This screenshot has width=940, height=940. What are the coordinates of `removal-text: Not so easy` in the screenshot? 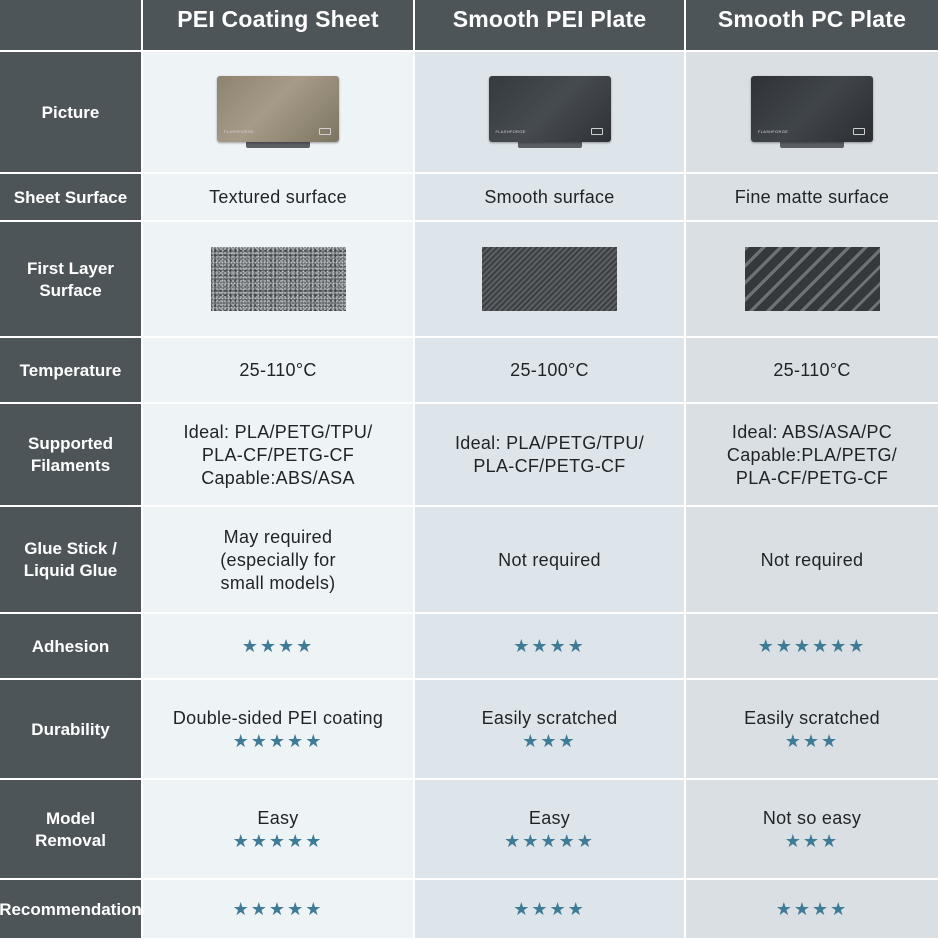 It's located at (812, 817).